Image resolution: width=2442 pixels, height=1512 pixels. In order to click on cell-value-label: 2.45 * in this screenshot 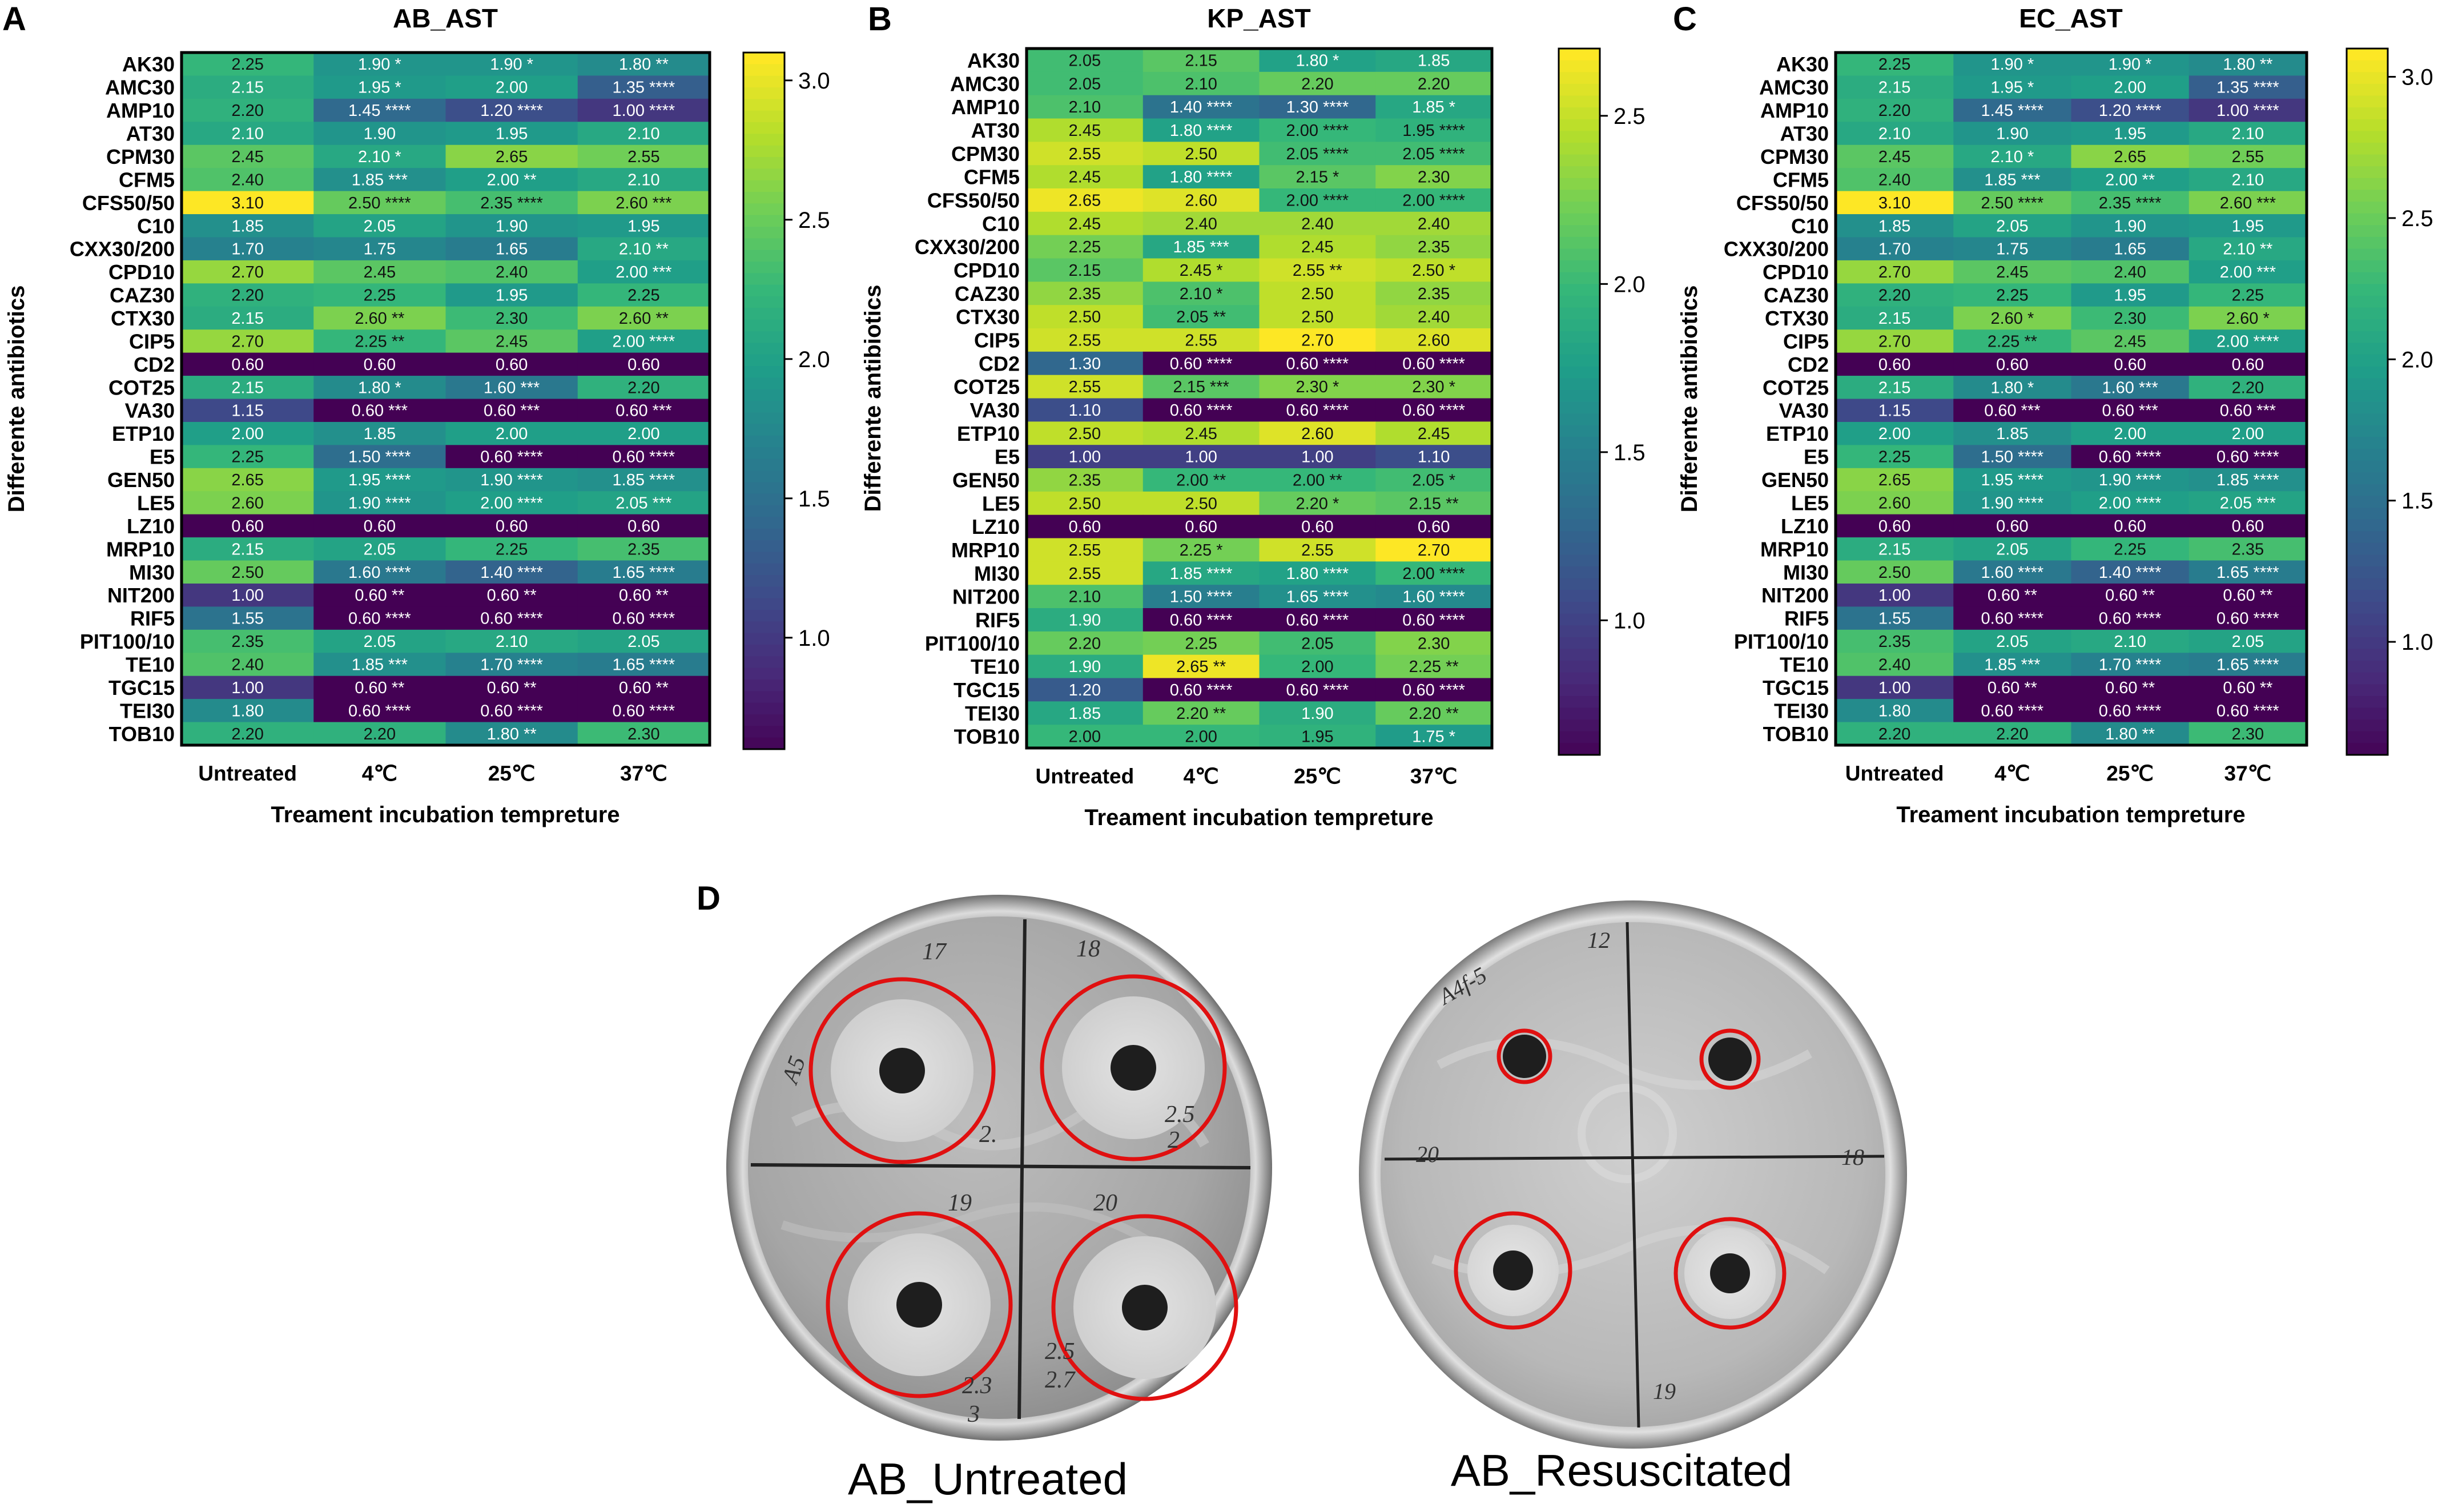, I will do `click(1201, 271)`.